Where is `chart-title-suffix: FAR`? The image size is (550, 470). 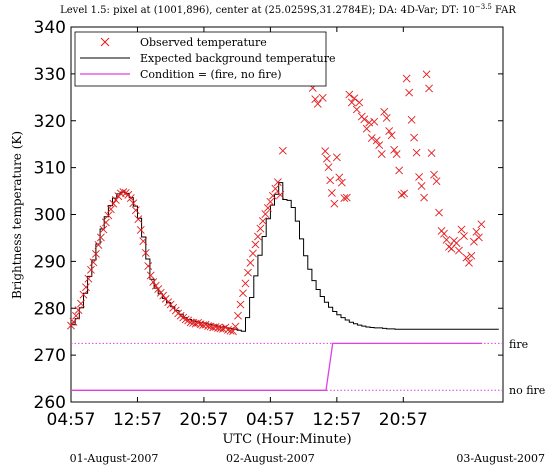
chart-title-suffix: FAR is located at coordinates (504, 10).